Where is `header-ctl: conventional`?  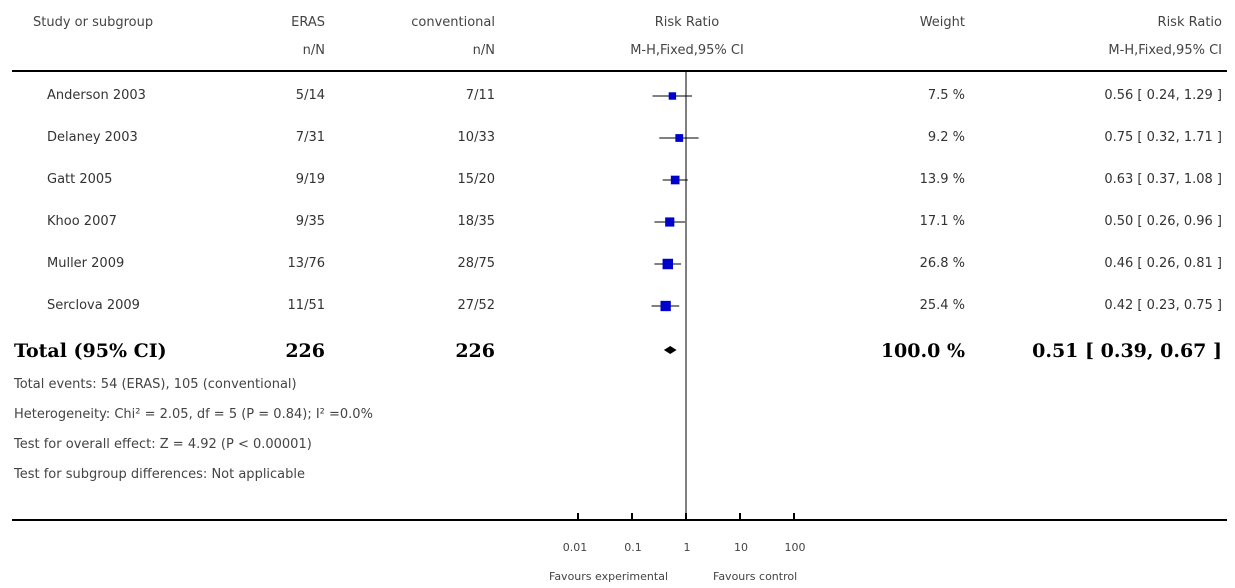
header-ctl: conventional is located at coordinates (453, 22).